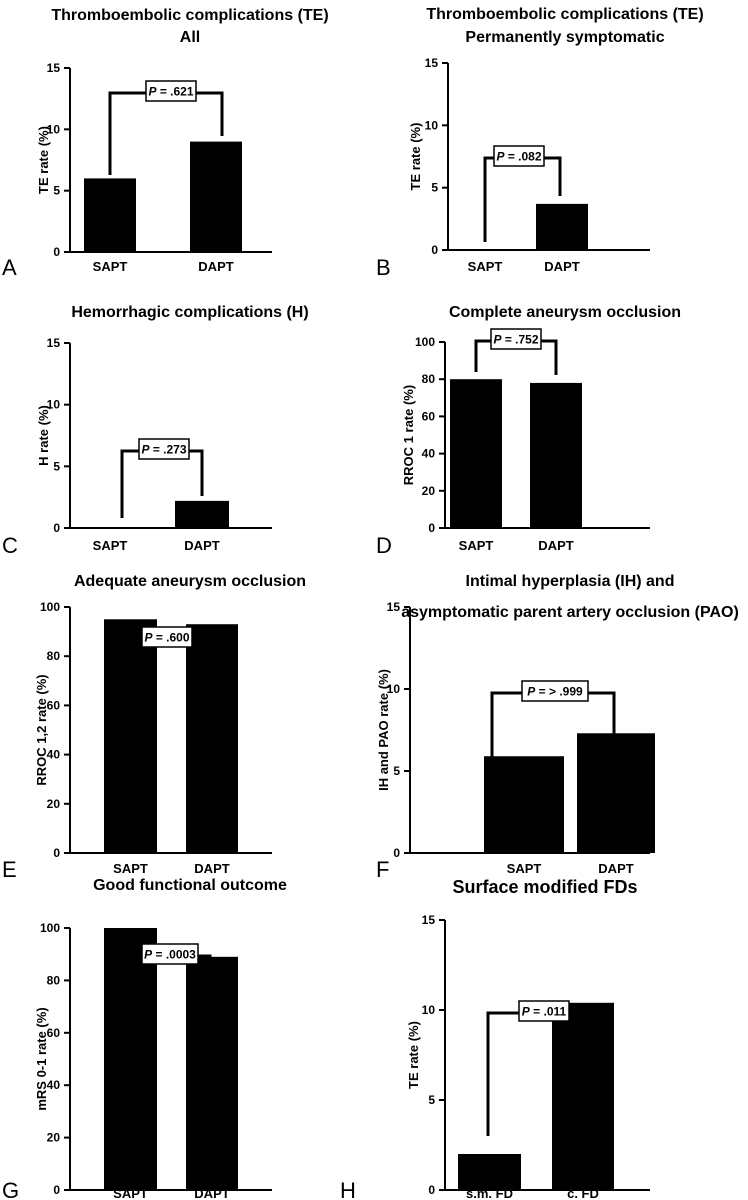 This screenshot has height=1200, width=748. What do you see at coordinates (9, 869) in the screenshot?
I see `panel-letter: E` at bounding box center [9, 869].